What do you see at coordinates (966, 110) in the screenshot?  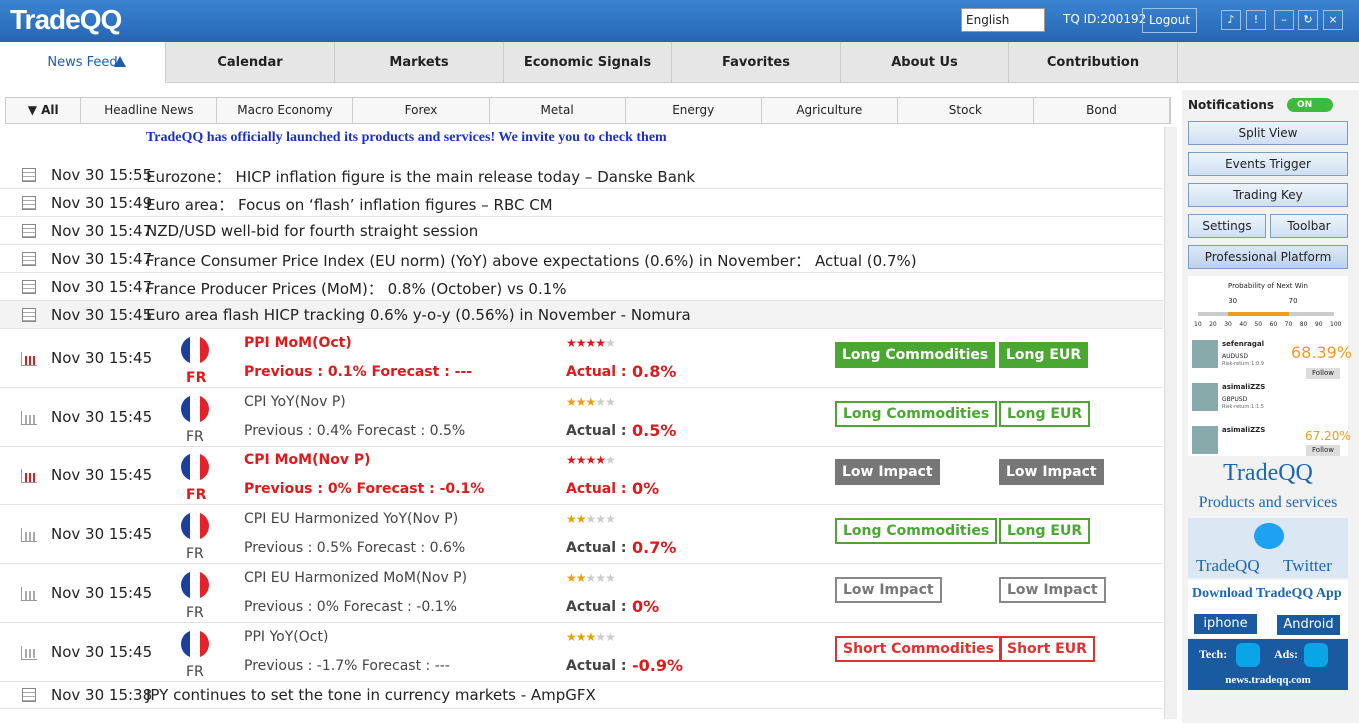 I see `filter-tab: Stock` at bounding box center [966, 110].